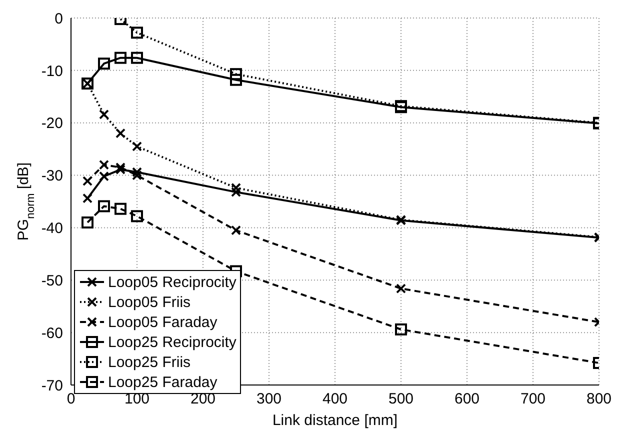 This screenshot has height=435, width=617. I want to click on y-tick-label: -70, so click(52, 385).